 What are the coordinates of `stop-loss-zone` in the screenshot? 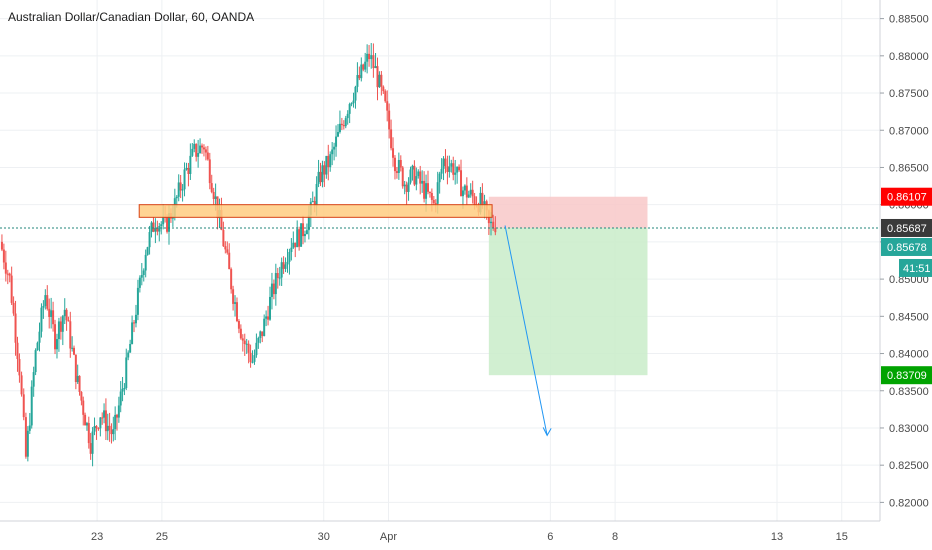 It's located at (568, 212).